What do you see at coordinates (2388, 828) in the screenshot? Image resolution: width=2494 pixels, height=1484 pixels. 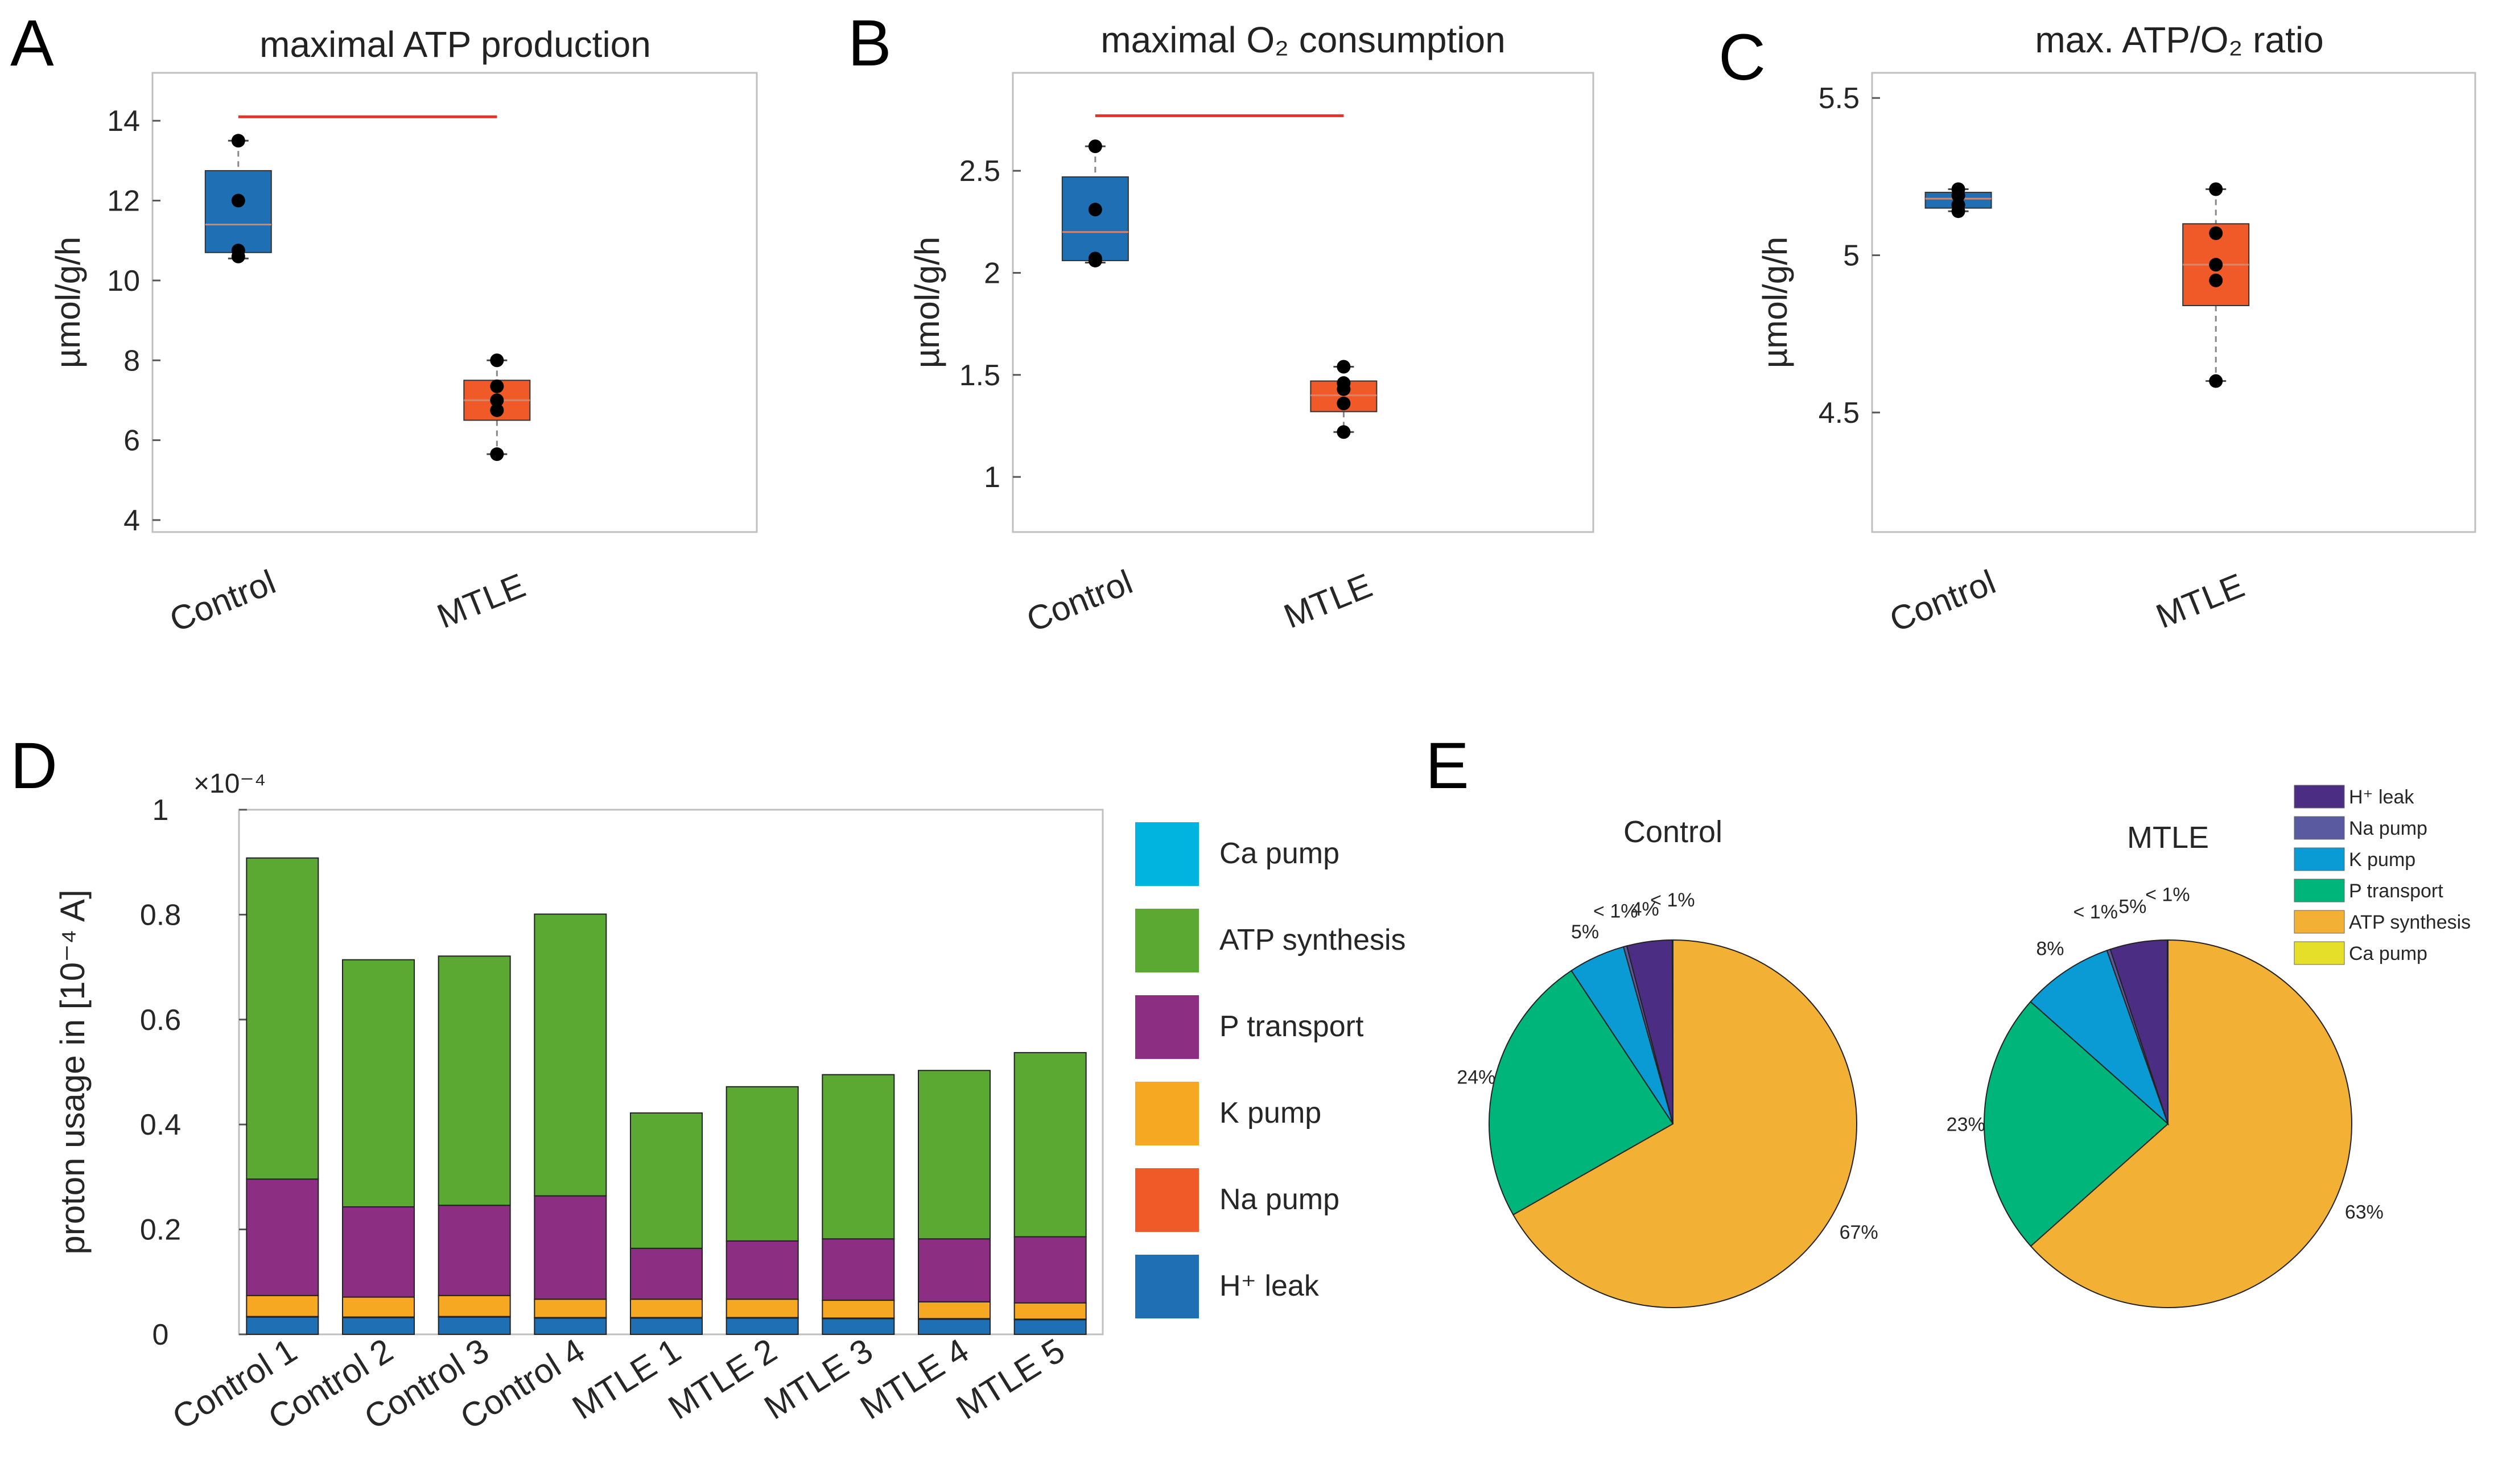 I see `pie-legend-label: Na pump` at bounding box center [2388, 828].